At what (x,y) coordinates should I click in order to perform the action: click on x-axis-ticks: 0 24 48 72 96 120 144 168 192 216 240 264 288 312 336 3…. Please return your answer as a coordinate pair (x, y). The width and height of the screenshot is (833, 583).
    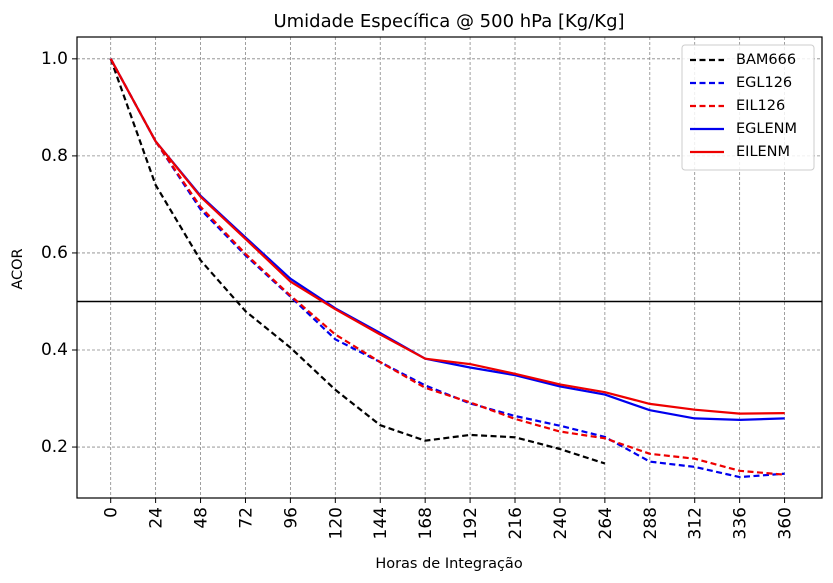
    Looking at the image, I should click on (449, 518).